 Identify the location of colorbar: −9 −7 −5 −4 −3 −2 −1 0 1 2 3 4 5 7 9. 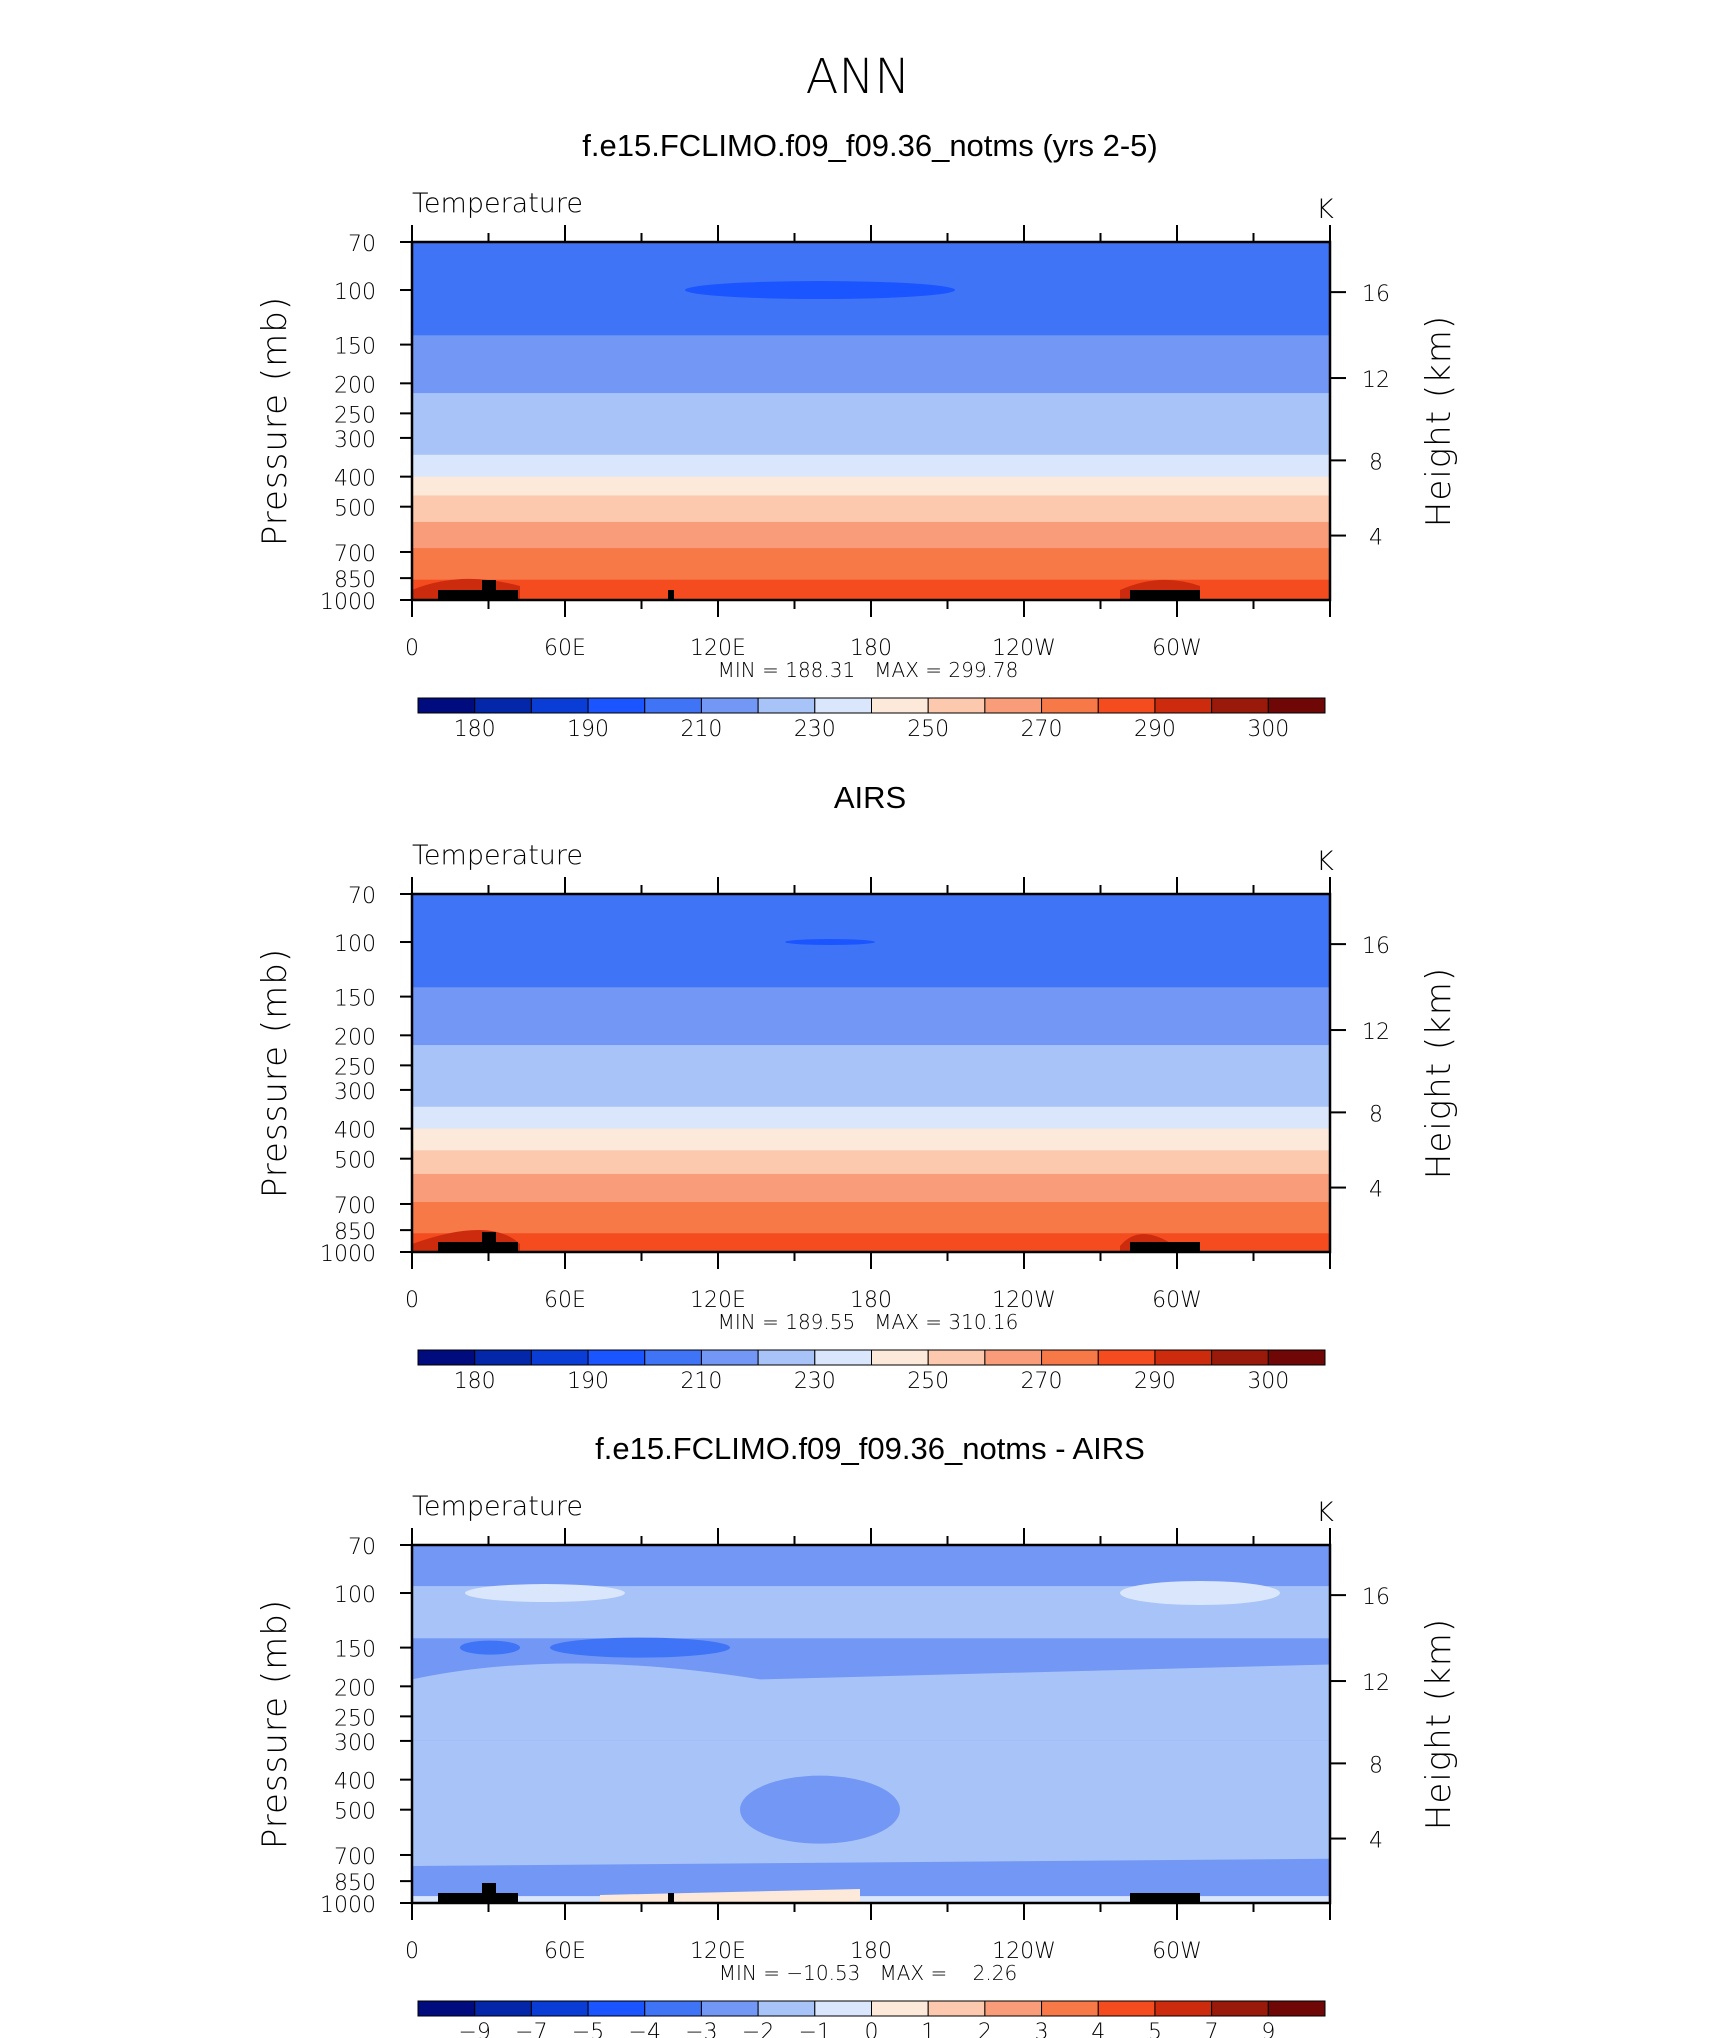
(871, 2019).